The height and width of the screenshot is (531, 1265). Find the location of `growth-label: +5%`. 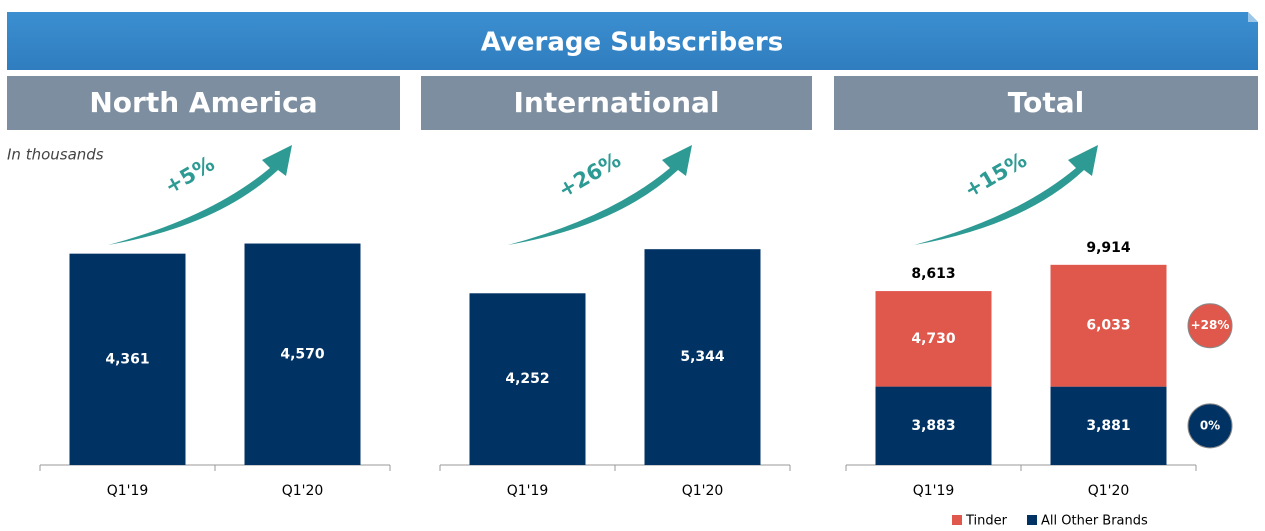

growth-label: +5% is located at coordinates (189, 174).